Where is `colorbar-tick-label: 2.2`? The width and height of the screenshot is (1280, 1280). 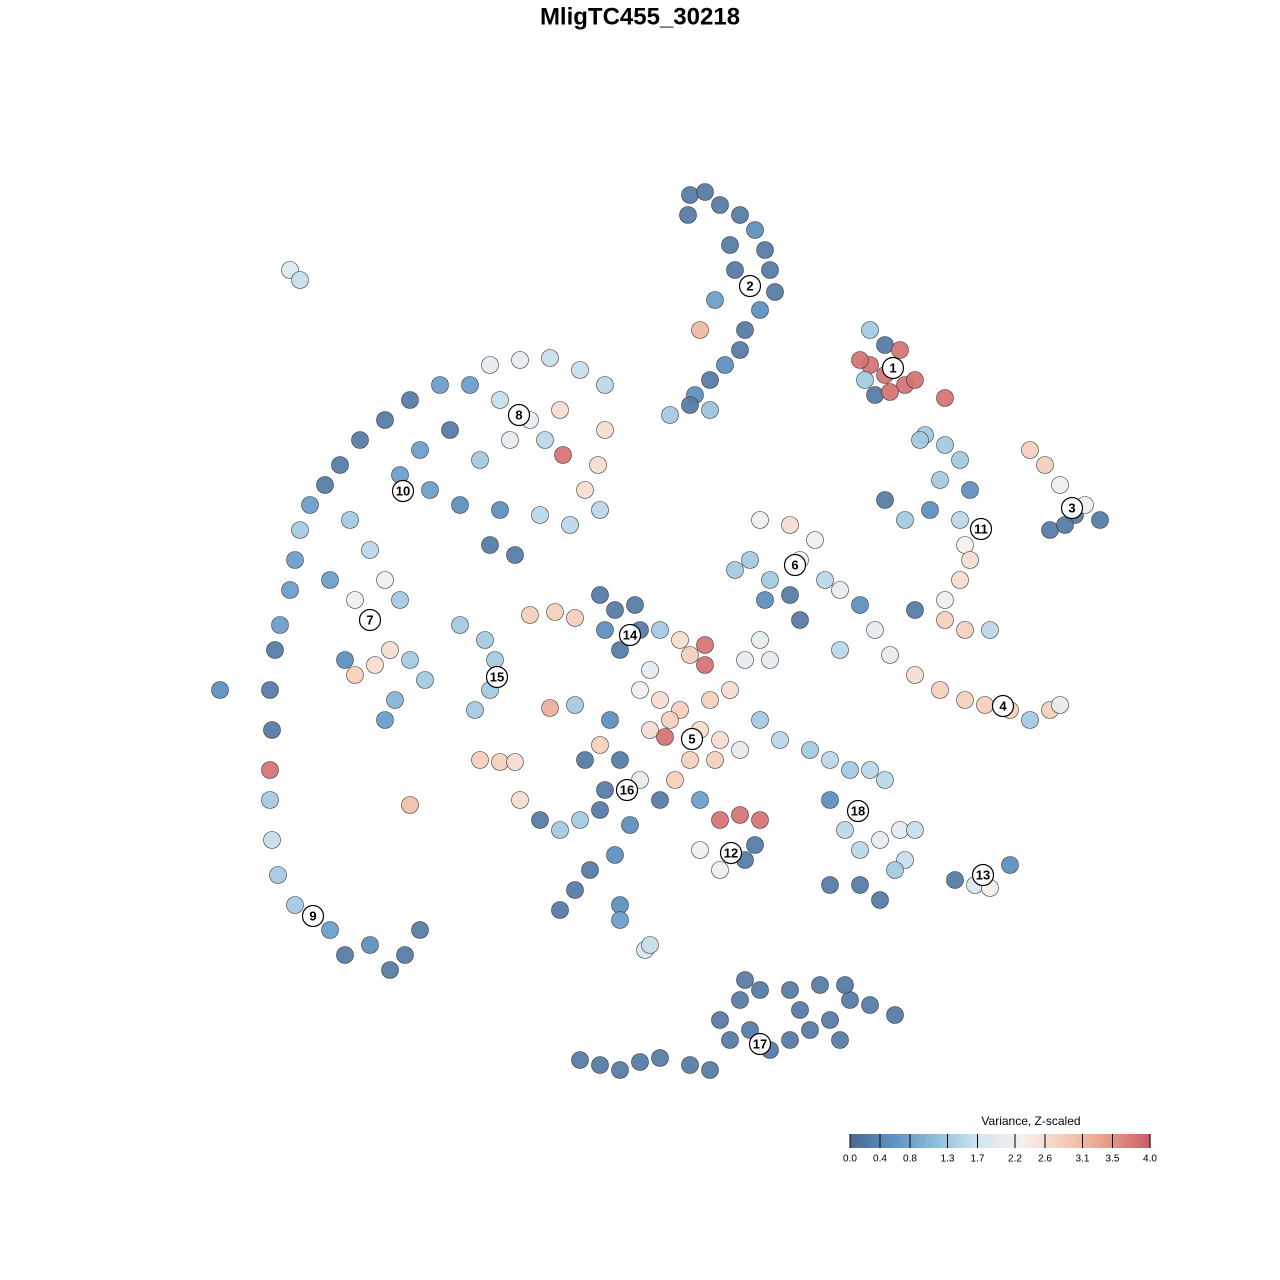 colorbar-tick-label: 2.2 is located at coordinates (1015, 1159).